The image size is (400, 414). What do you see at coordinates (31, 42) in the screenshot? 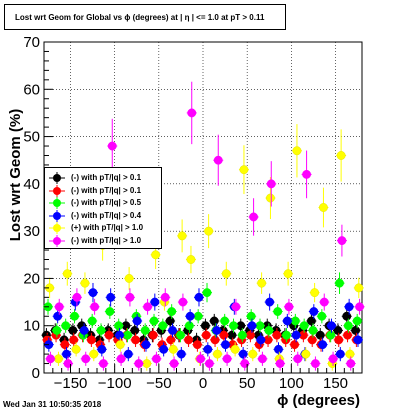
I see `y-tick-label: 70` at bounding box center [31, 42].